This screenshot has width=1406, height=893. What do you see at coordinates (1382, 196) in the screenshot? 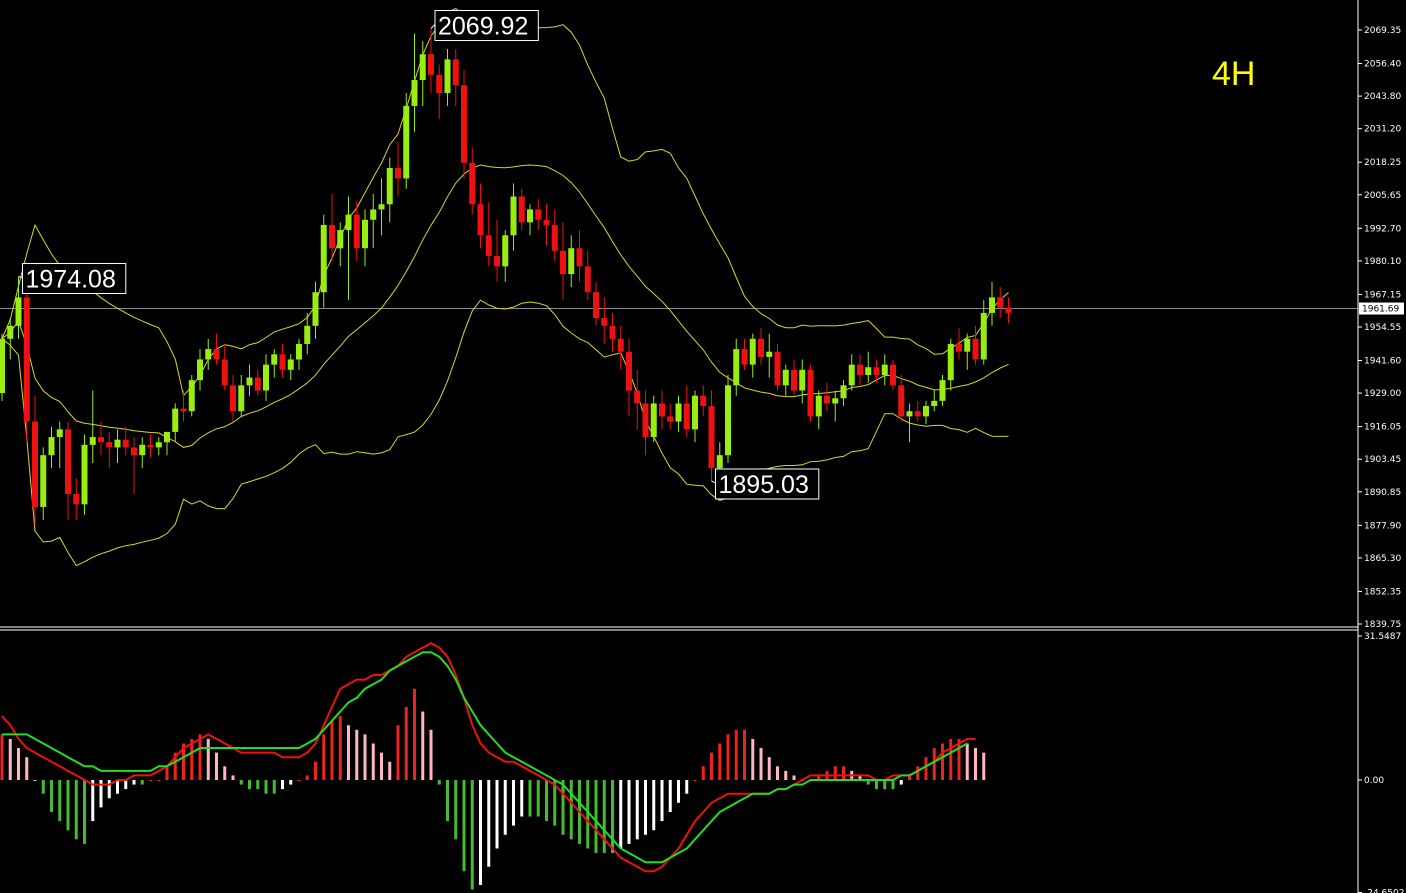
I see `price-tick-label: 2005.65` at bounding box center [1382, 196].